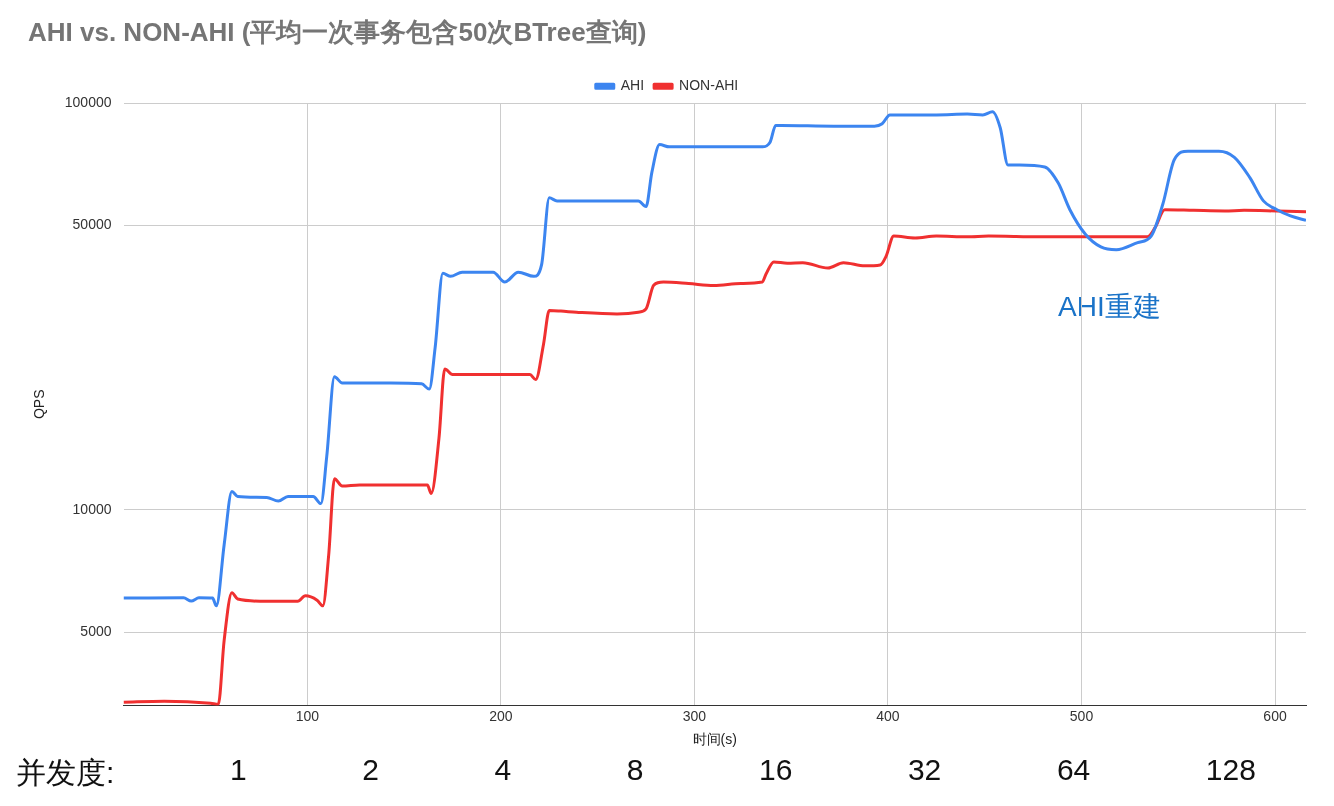 This screenshot has height=806, width=1334. Describe the element at coordinates (888, 715) in the screenshot. I see `x-tick-label: 400` at that location.